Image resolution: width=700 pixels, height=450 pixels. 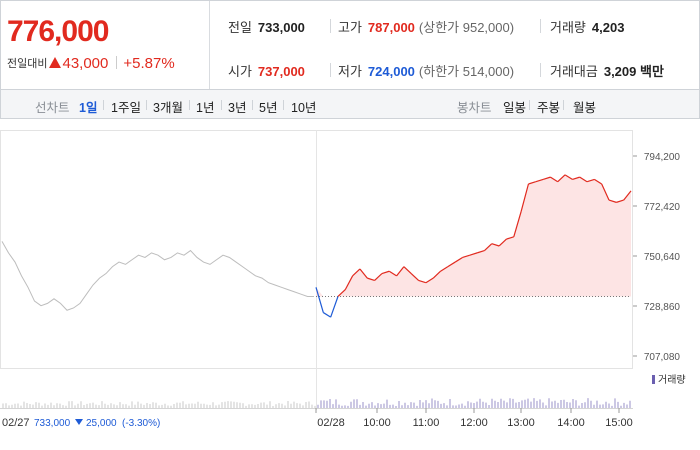 What do you see at coordinates (619, 423) in the screenshot?
I see `x-tick-label: 15:00` at bounding box center [619, 423].